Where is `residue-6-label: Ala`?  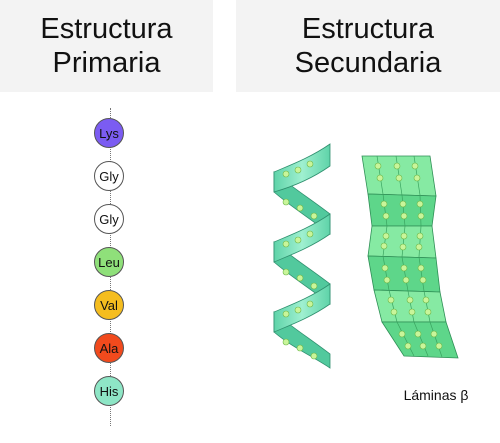
residue-6-label: Ala is located at coordinates (109, 348).